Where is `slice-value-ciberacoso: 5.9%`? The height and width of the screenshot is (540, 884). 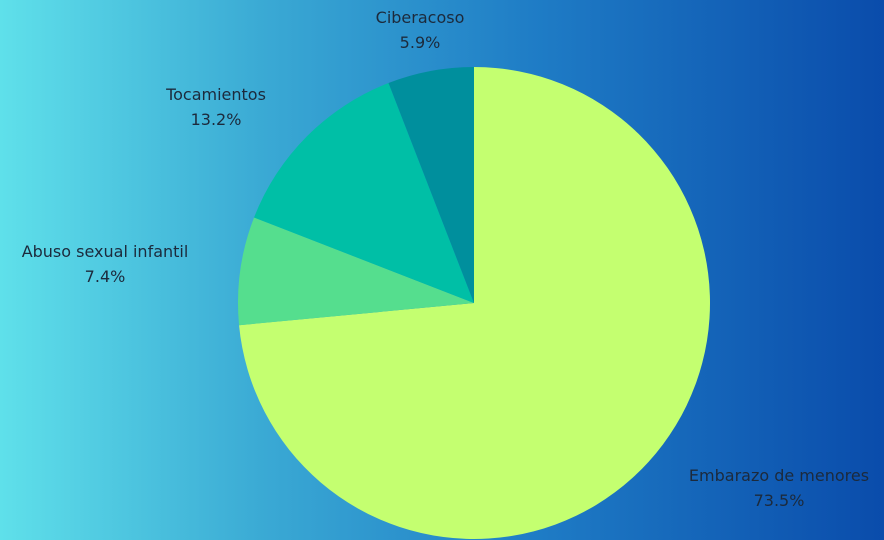
slice-value-ciberacoso: 5.9% is located at coordinates (420, 42).